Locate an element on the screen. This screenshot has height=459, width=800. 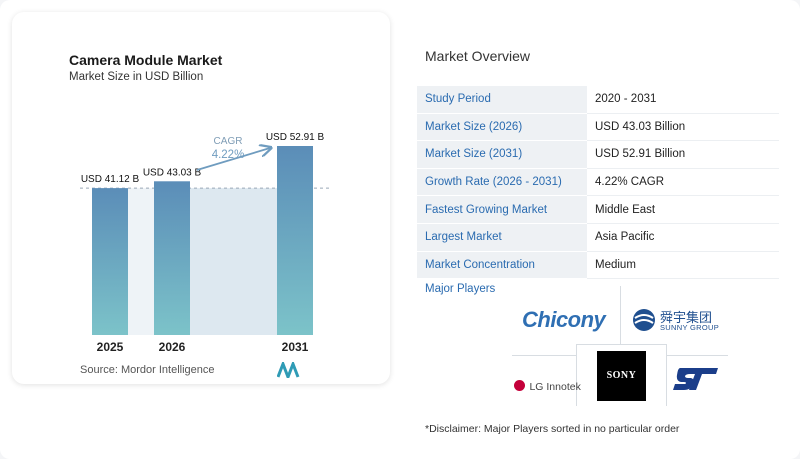
data-label: USD 41.12 B is located at coordinates (110, 179).